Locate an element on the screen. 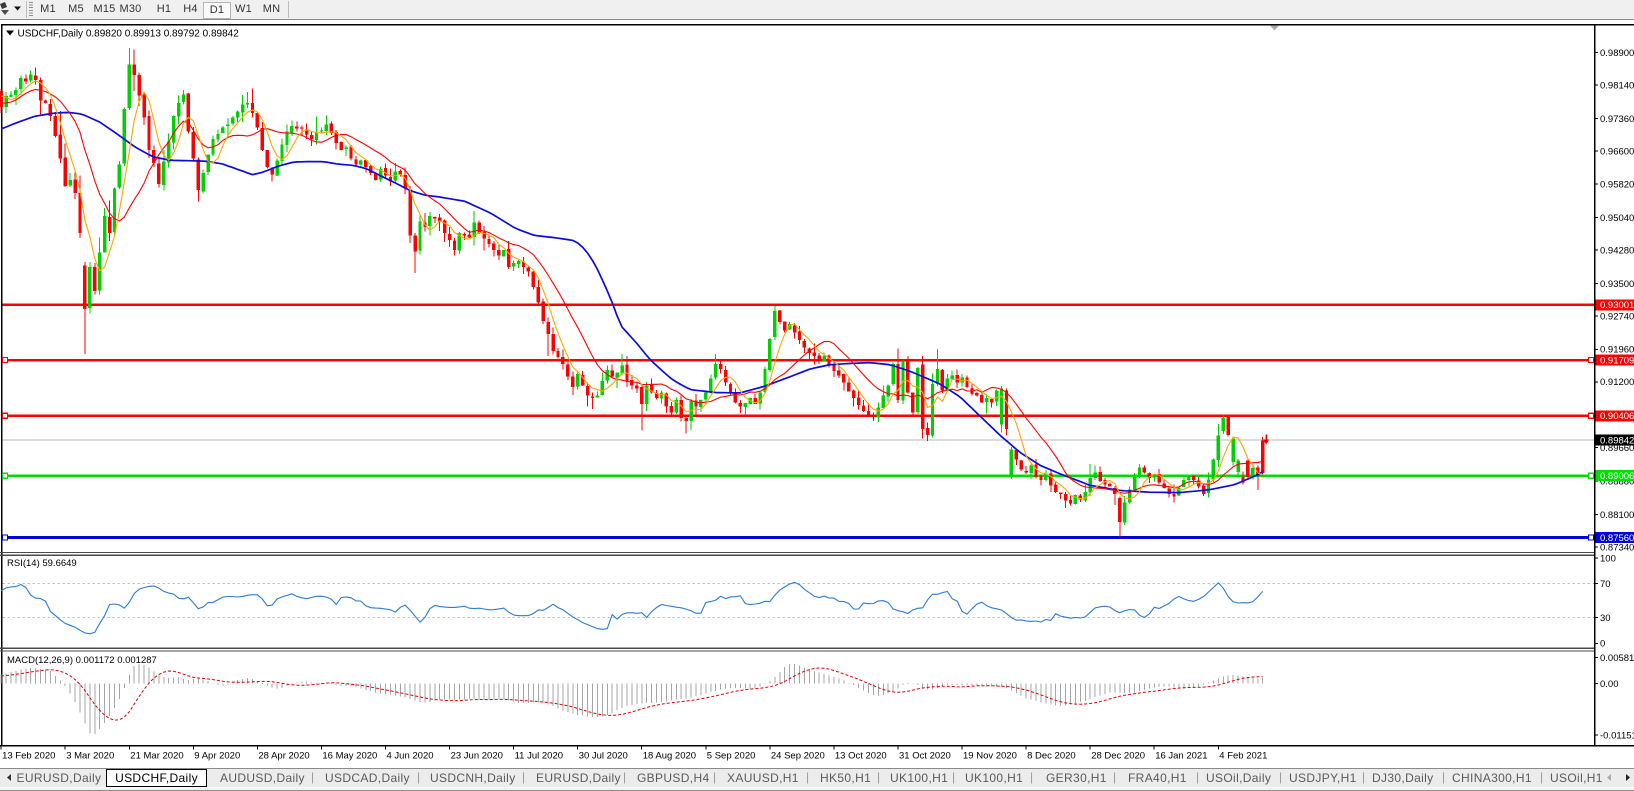 The image size is (1634, 791). svg-text: 30 is located at coordinates (1605, 618).